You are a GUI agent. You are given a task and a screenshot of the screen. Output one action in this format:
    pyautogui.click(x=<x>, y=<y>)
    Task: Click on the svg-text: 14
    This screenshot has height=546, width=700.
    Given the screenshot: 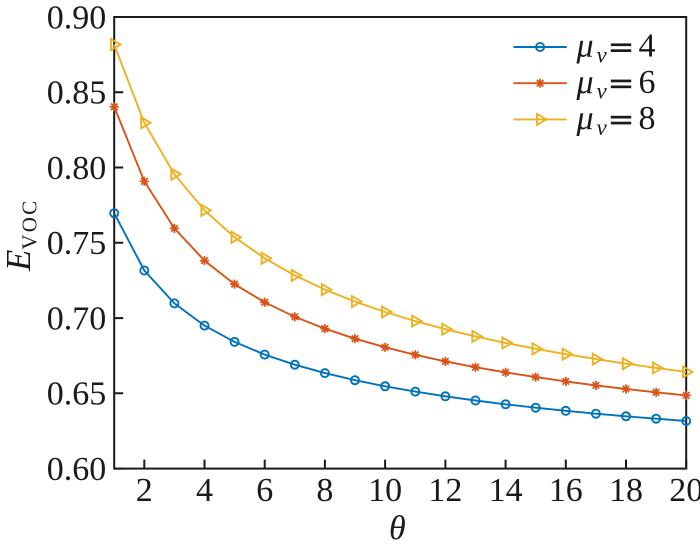 What is the action you would take?
    pyautogui.click(x=506, y=490)
    